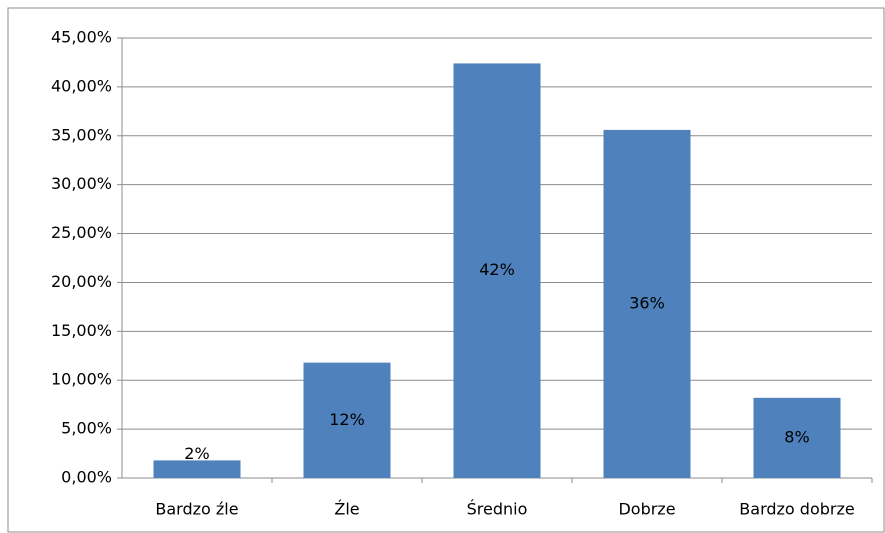 This screenshot has width=885, height=533. What do you see at coordinates (81, 85) in the screenshot?
I see `y-tick-label: 40,00%` at bounding box center [81, 85].